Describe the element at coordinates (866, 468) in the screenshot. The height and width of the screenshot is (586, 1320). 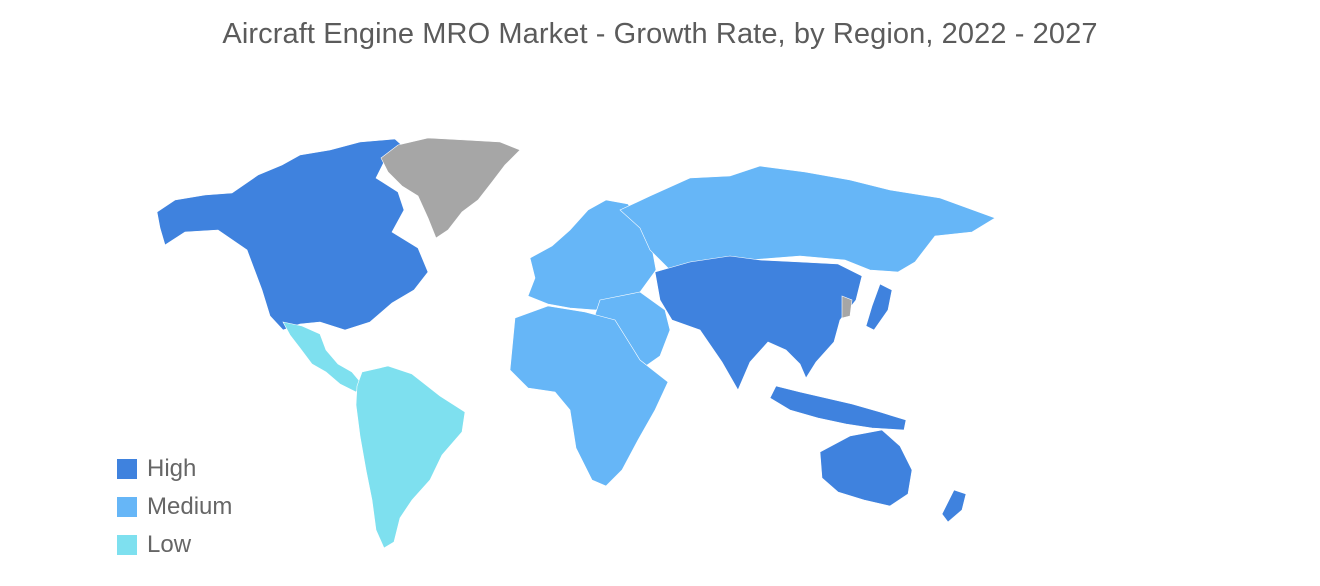
I see `region-australia` at that location.